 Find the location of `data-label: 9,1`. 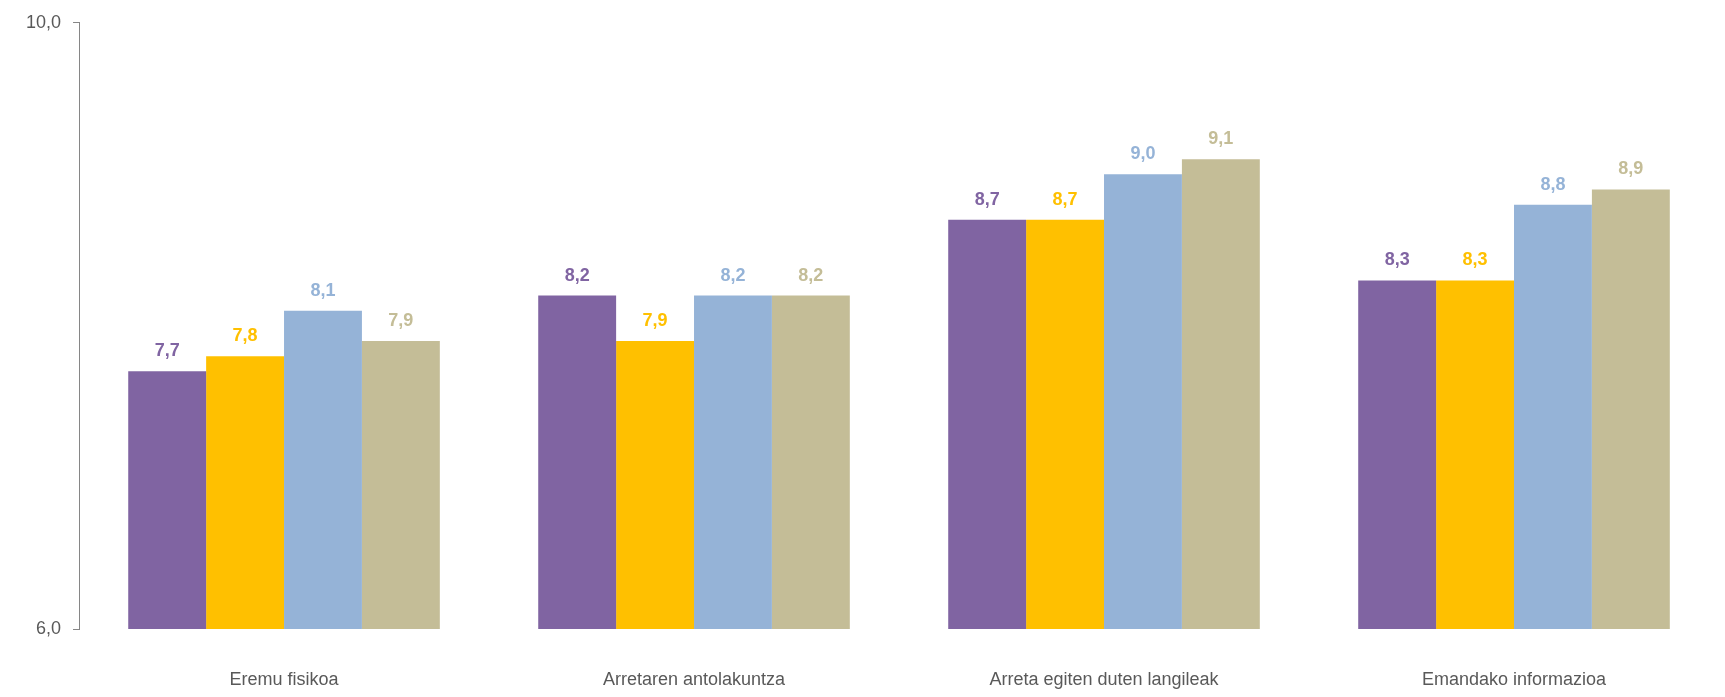

data-label: 9,1 is located at coordinates (1221, 138).